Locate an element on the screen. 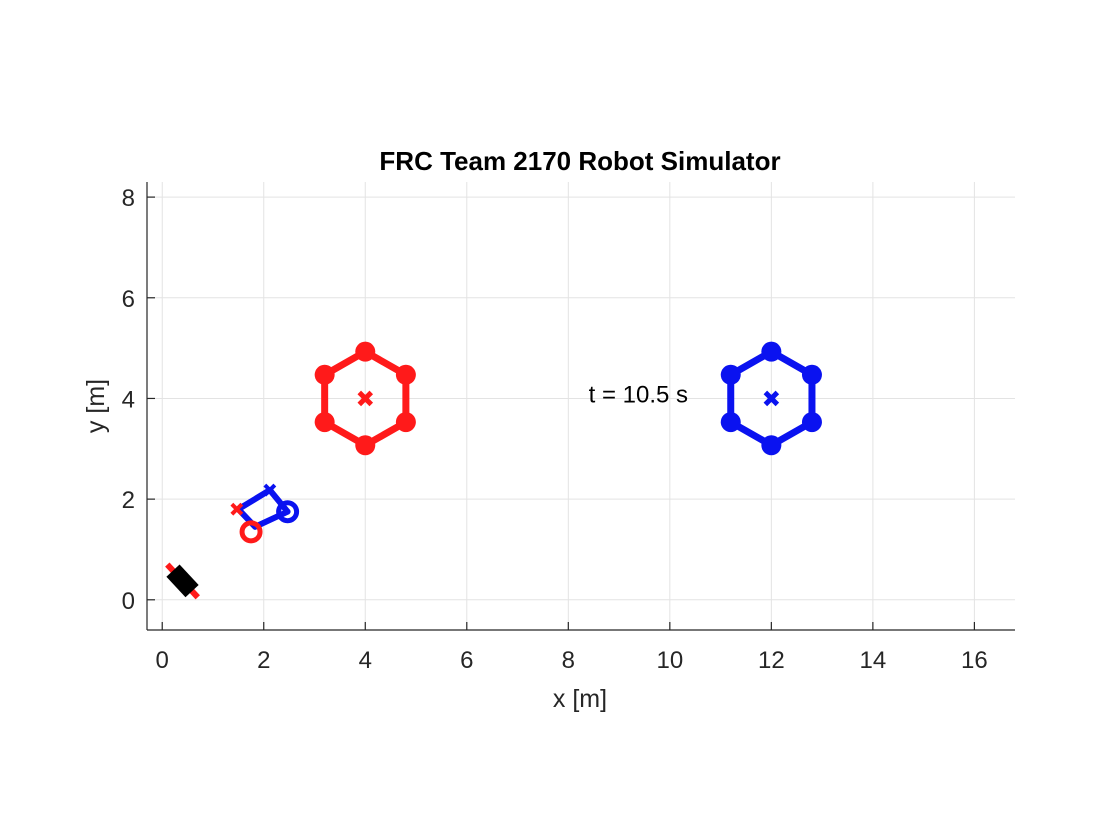 The height and width of the screenshot is (840, 1120). block-body is located at coordinates (182, 581).